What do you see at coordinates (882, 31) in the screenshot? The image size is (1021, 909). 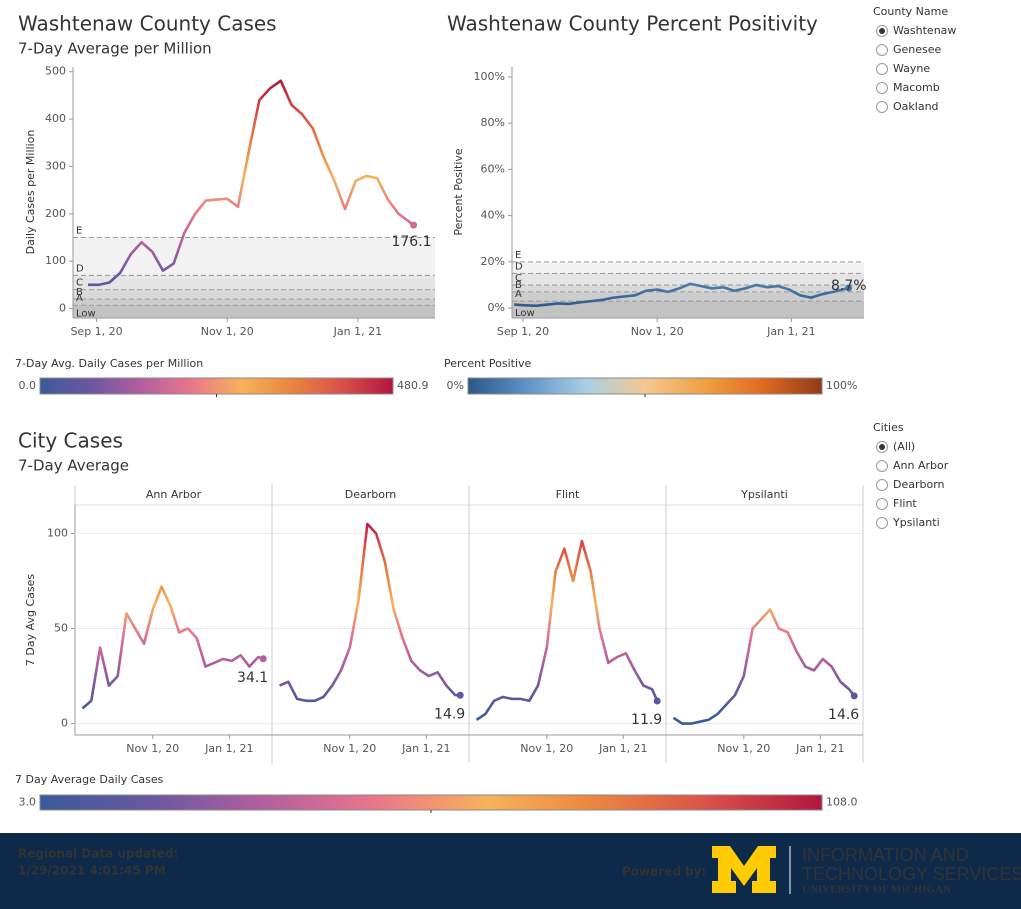 I see `radio-selected` at bounding box center [882, 31].